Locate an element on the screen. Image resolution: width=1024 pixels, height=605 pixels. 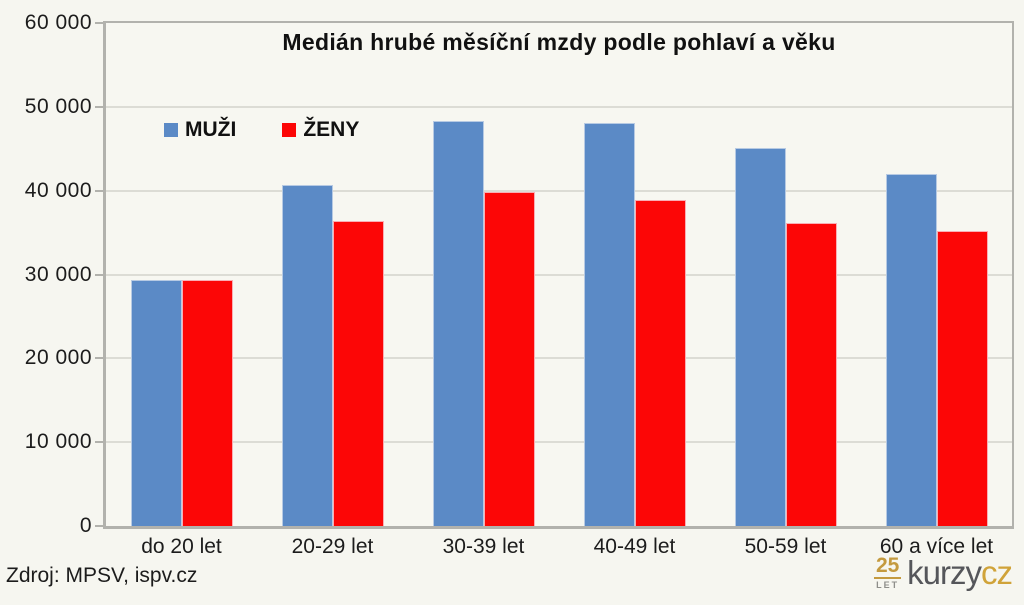
legend-swatch-muži is located at coordinates (171, 130).